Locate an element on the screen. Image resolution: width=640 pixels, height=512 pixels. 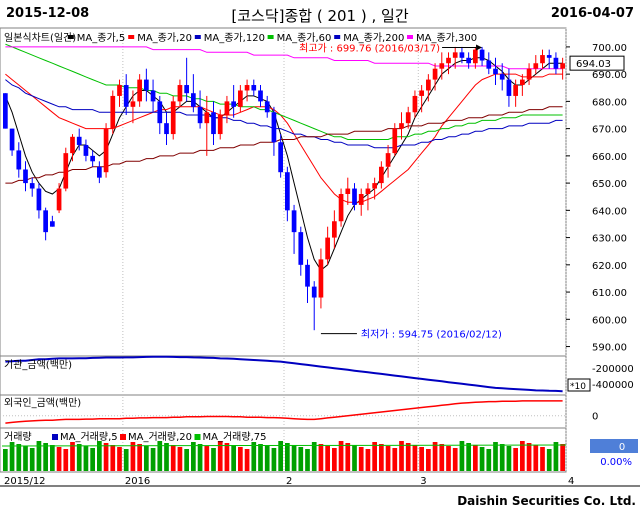
x-tick-label: 4 is located at coordinates (571, 481).